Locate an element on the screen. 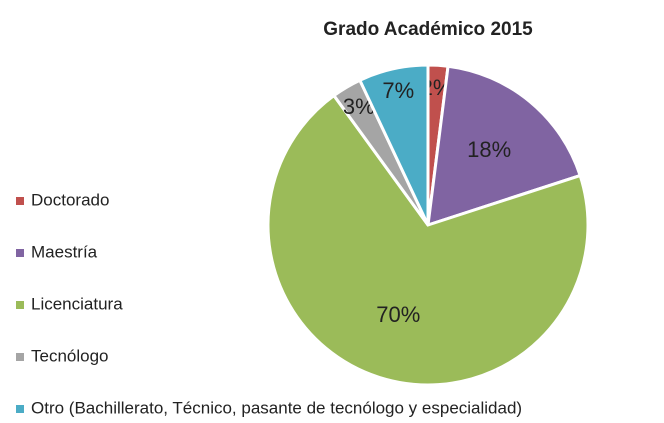 The height and width of the screenshot is (423, 664). legend-label: Tecnólogo is located at coordinates (70, 355).